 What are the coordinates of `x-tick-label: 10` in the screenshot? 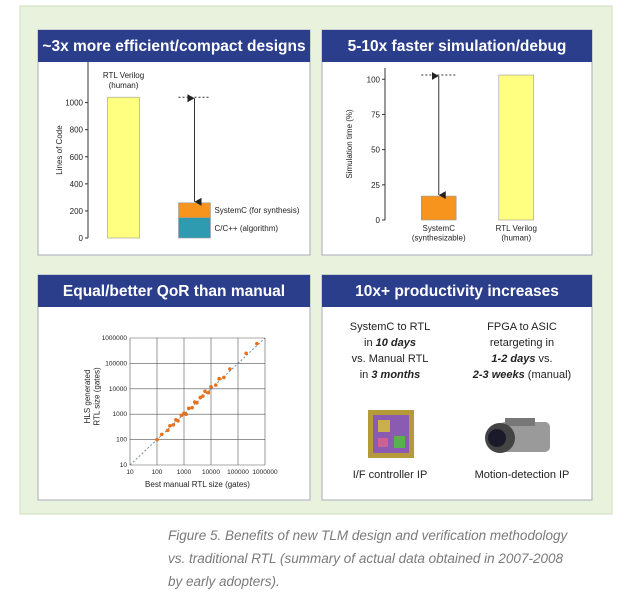 It's located at (130, 472).